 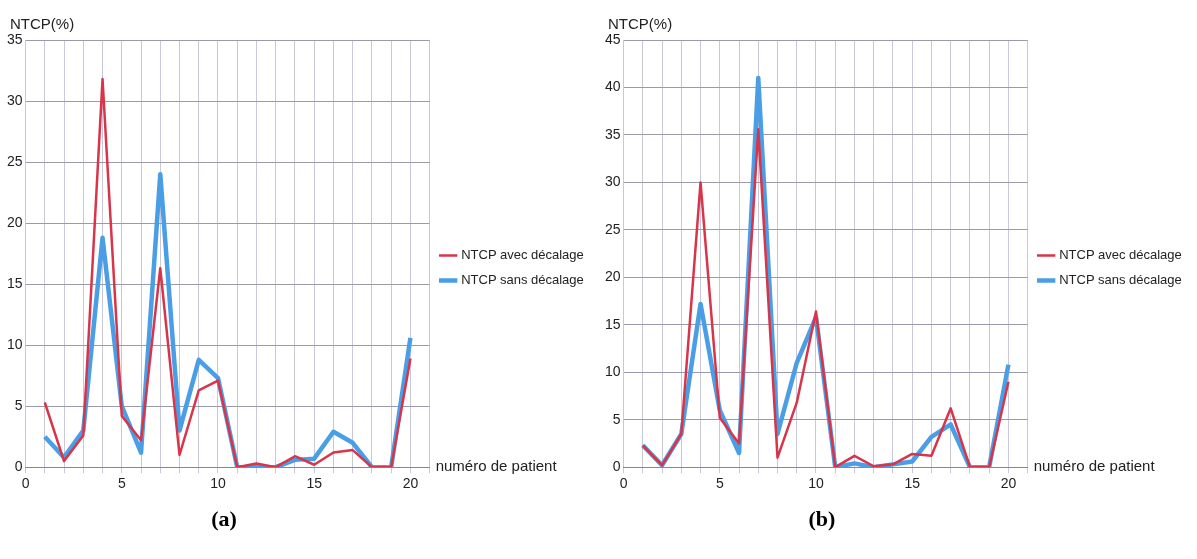 What do you see at coordinates (822, 519) in the screenshot?
I see `text: (b)` at bounding box center [822, 519].